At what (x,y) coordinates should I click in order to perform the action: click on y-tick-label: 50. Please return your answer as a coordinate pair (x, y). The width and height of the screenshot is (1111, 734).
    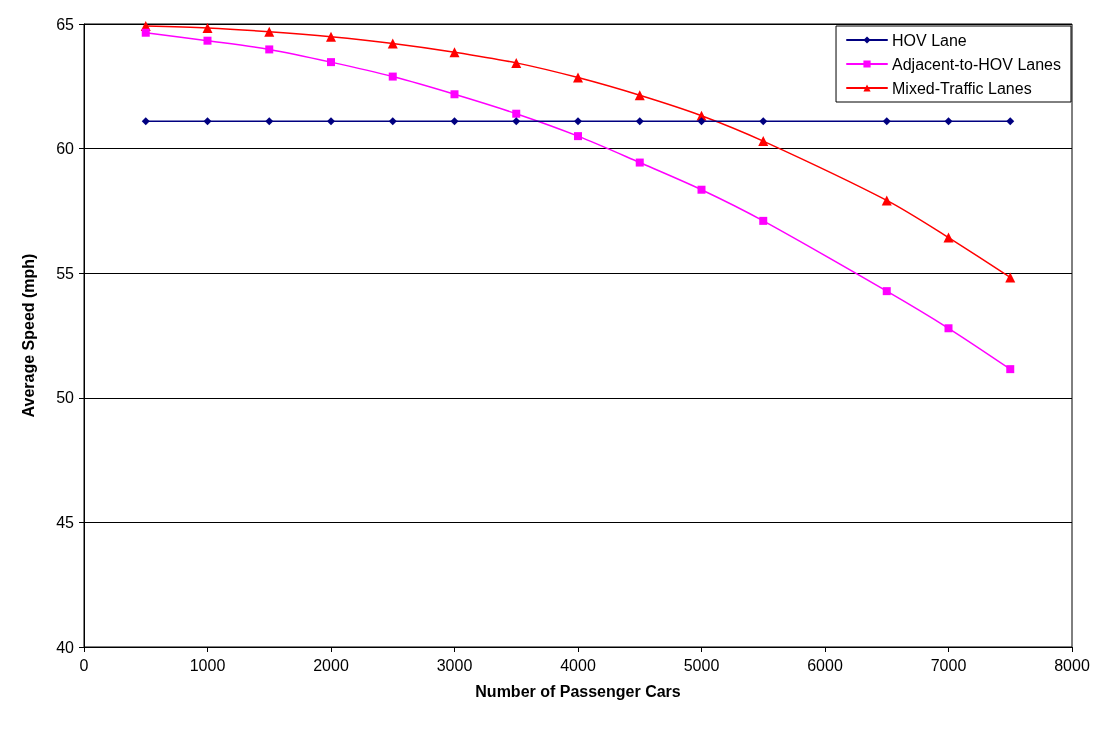
    Looking at the image, I should click on (65, 398).